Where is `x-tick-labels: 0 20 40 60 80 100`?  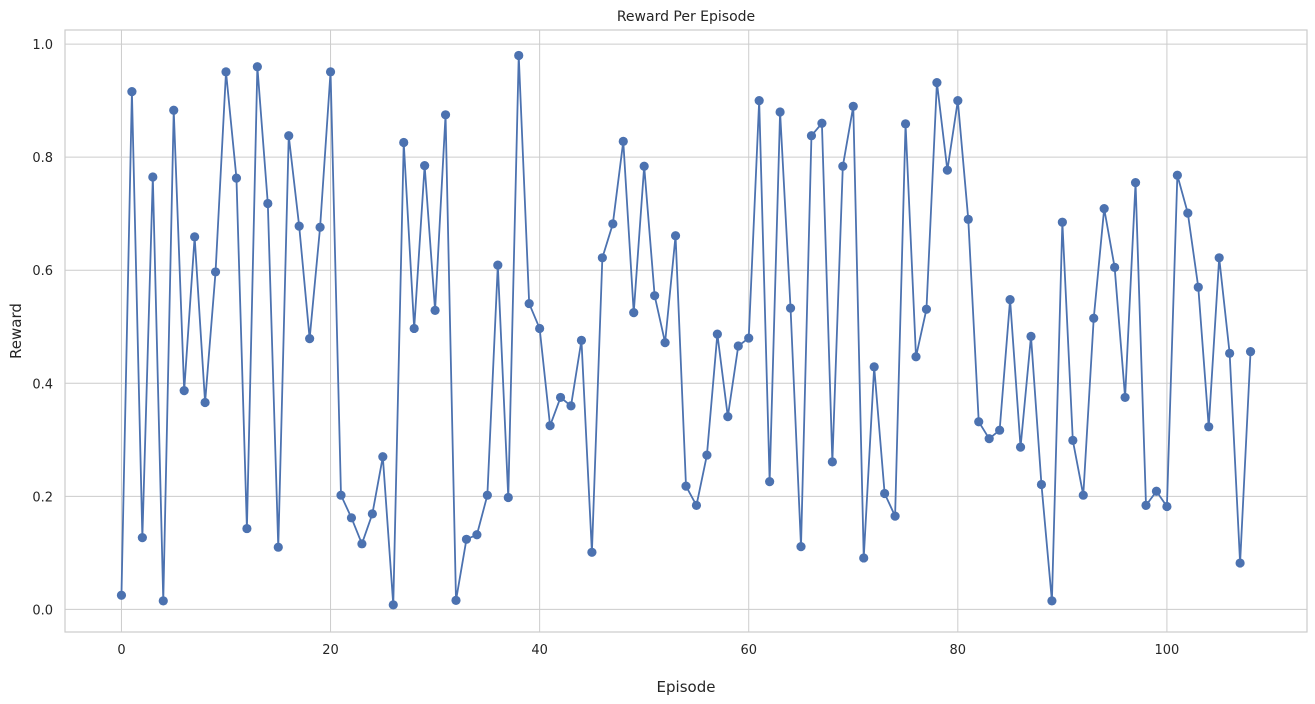
x-tick-labels: 0 20 40 60 80 100 is located at coordinates (648, 650).